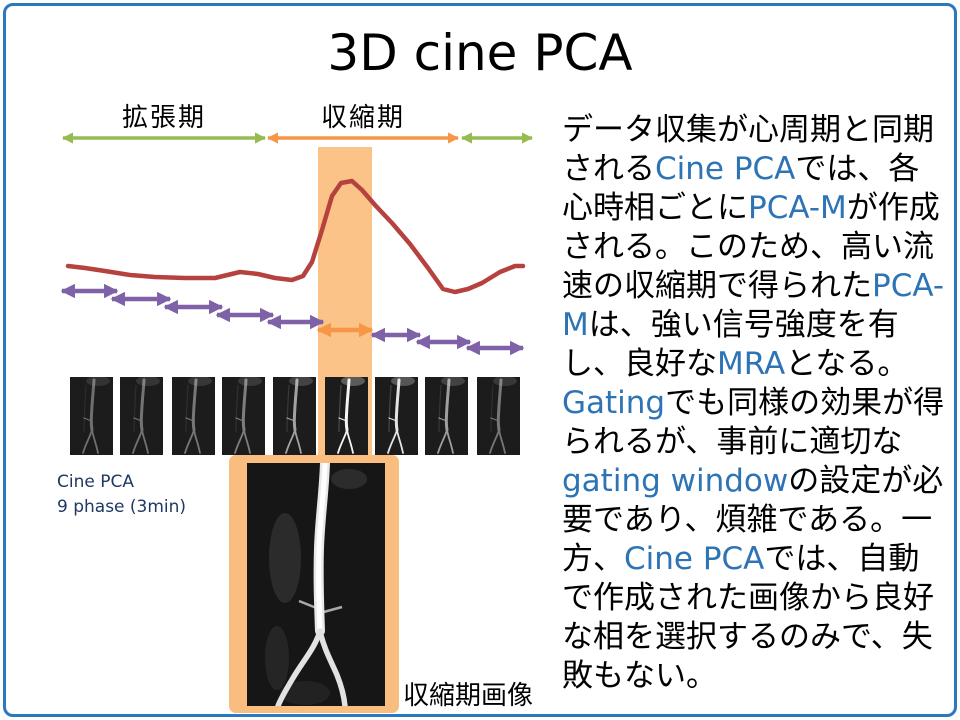 Image resolution: width=960 pixels, height=720 pixels. Describe the element at coordinates (122, 507) in the screenshot. I see `caption-line2: 9 phase (3min)` at that location.